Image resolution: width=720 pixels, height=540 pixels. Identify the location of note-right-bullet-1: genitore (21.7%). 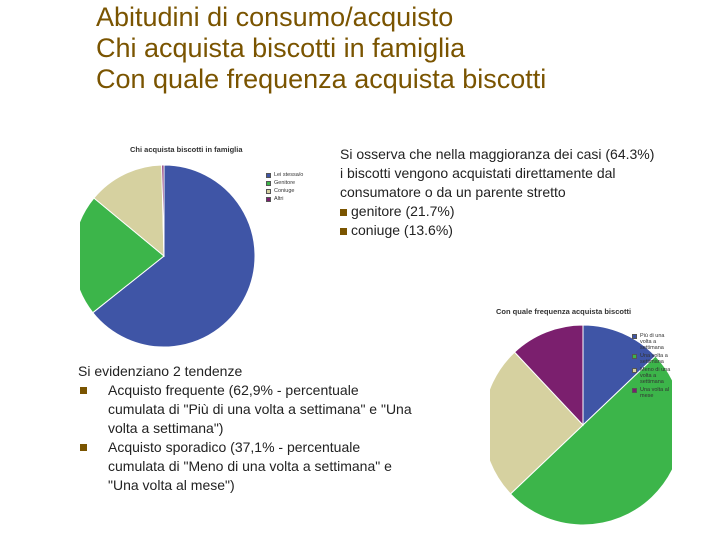
(500, 211).